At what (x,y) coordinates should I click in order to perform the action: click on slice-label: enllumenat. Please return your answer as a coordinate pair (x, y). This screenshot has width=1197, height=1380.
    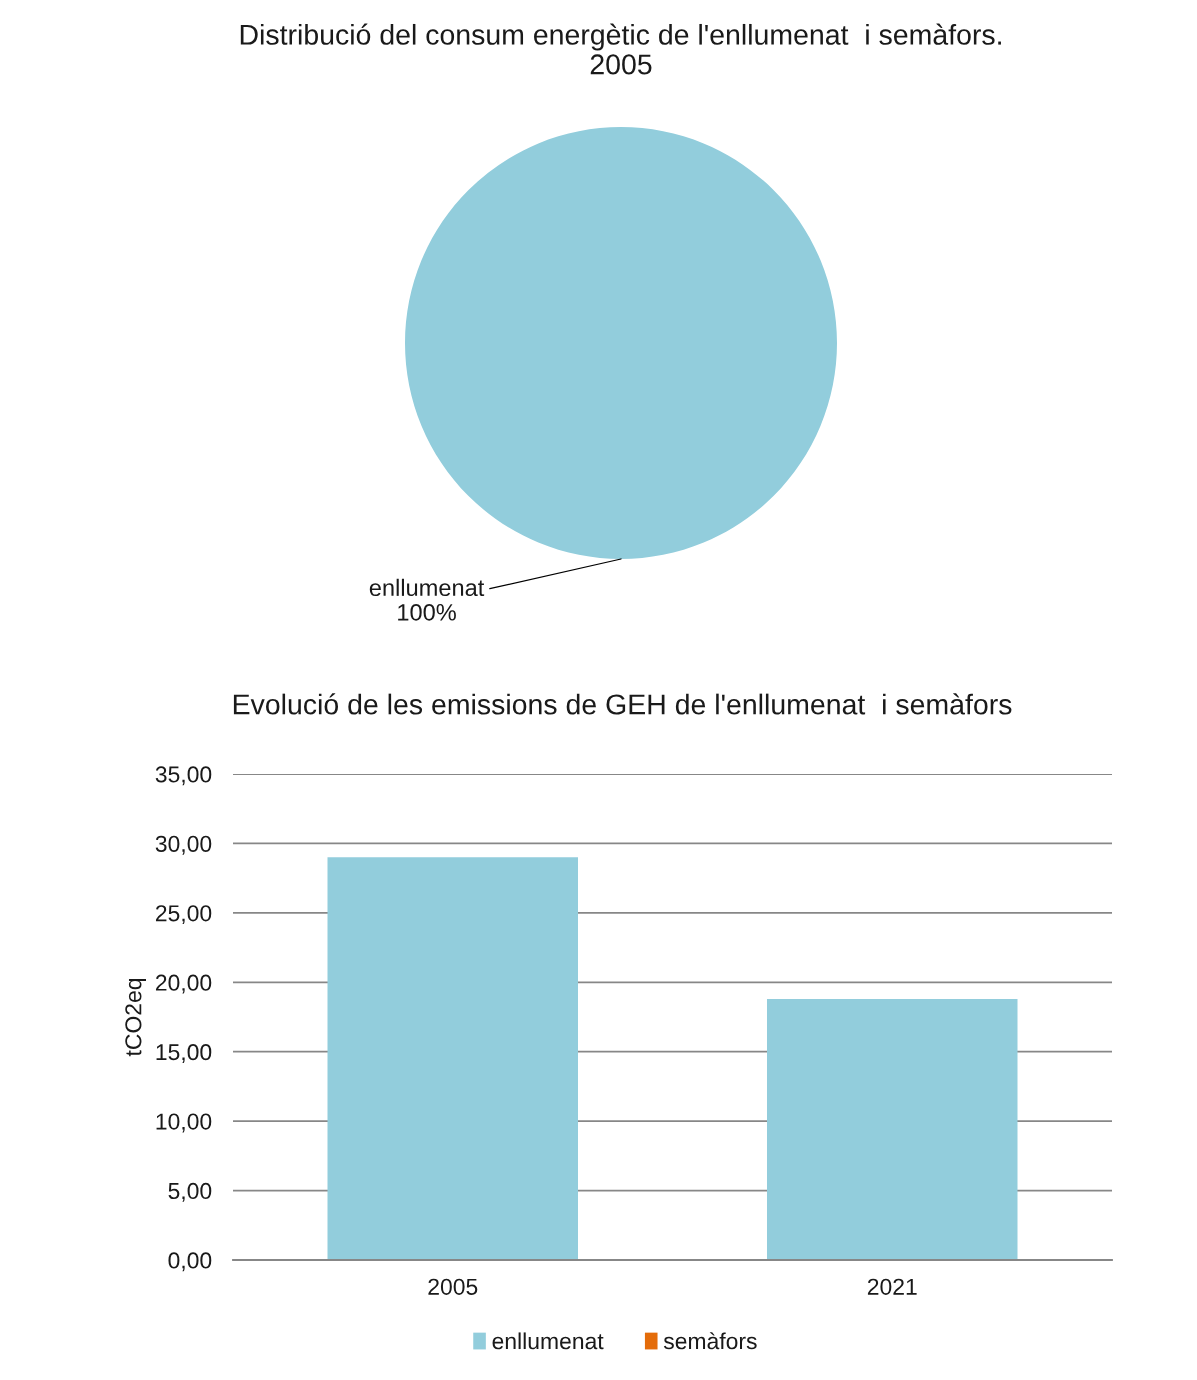
    Looking at the image, I should click on (427, 587).